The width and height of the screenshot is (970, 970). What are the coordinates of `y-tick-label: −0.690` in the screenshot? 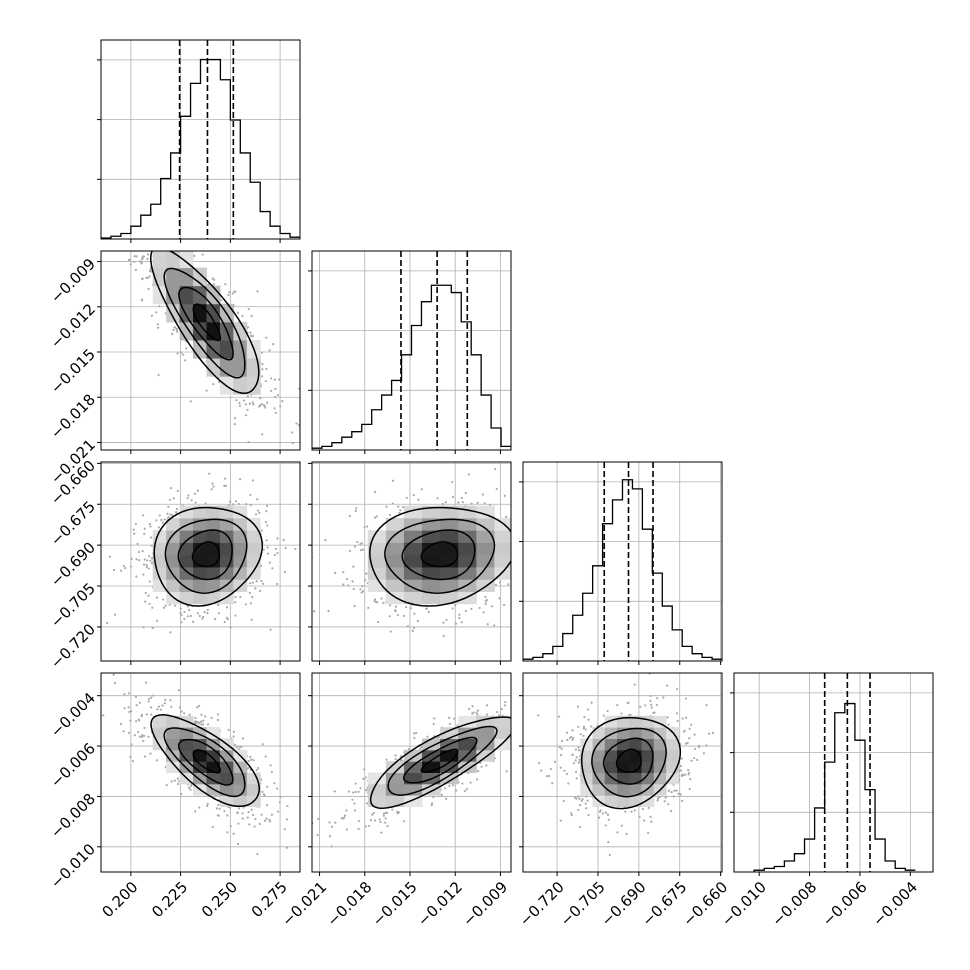 It's located at (73, 564).